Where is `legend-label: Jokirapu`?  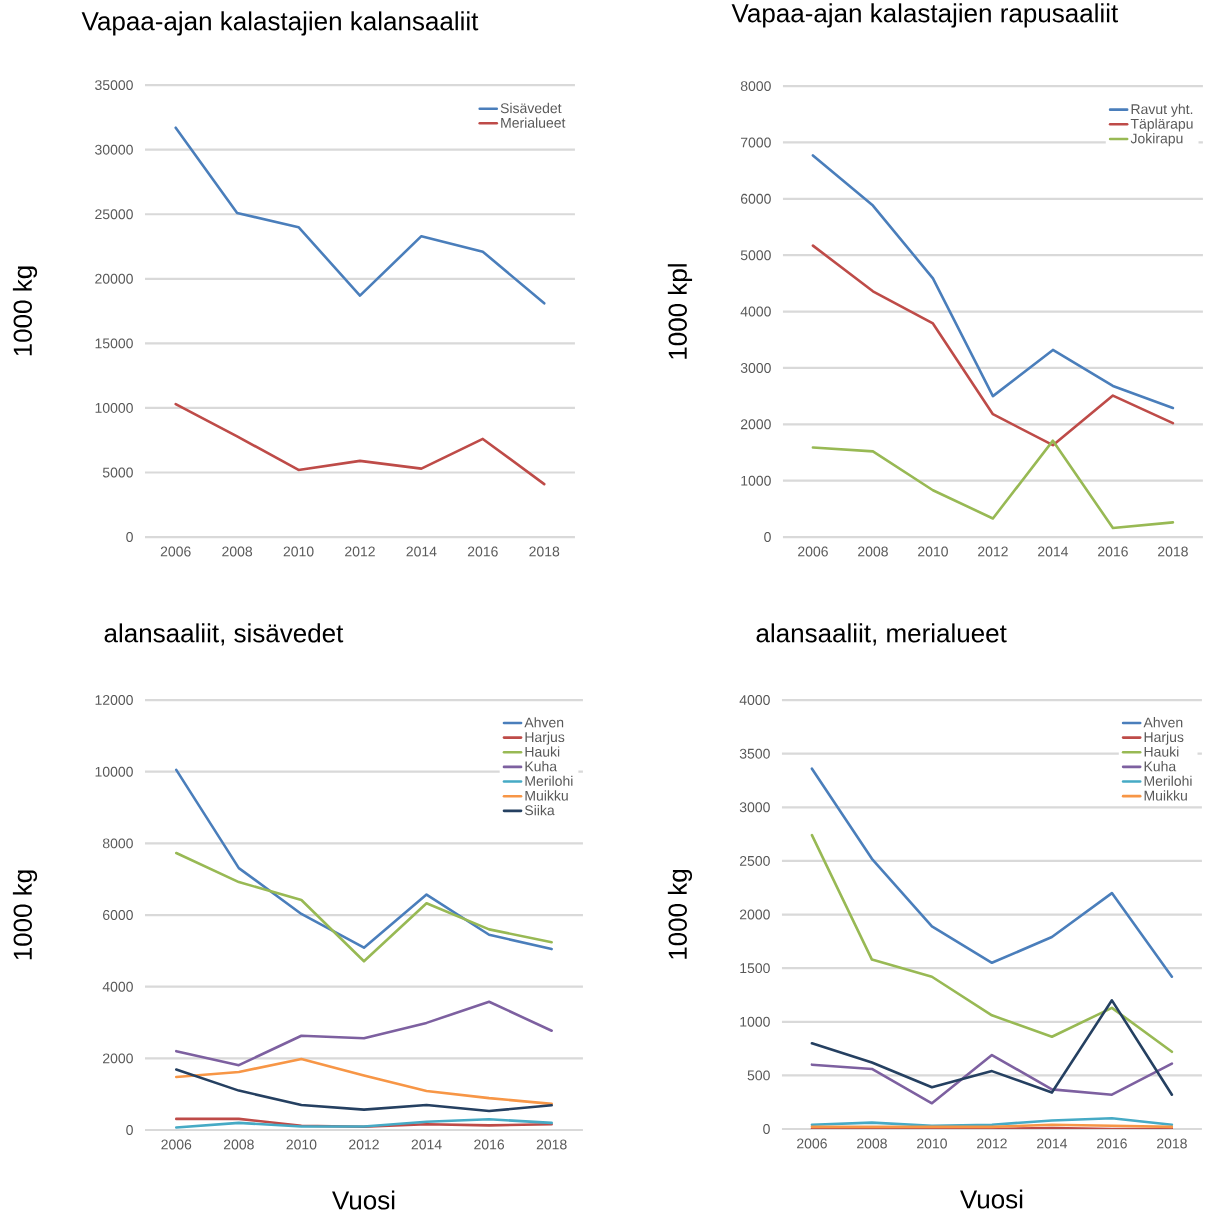 legend-label: Jokirapu is located at coordinates (1156, 140).